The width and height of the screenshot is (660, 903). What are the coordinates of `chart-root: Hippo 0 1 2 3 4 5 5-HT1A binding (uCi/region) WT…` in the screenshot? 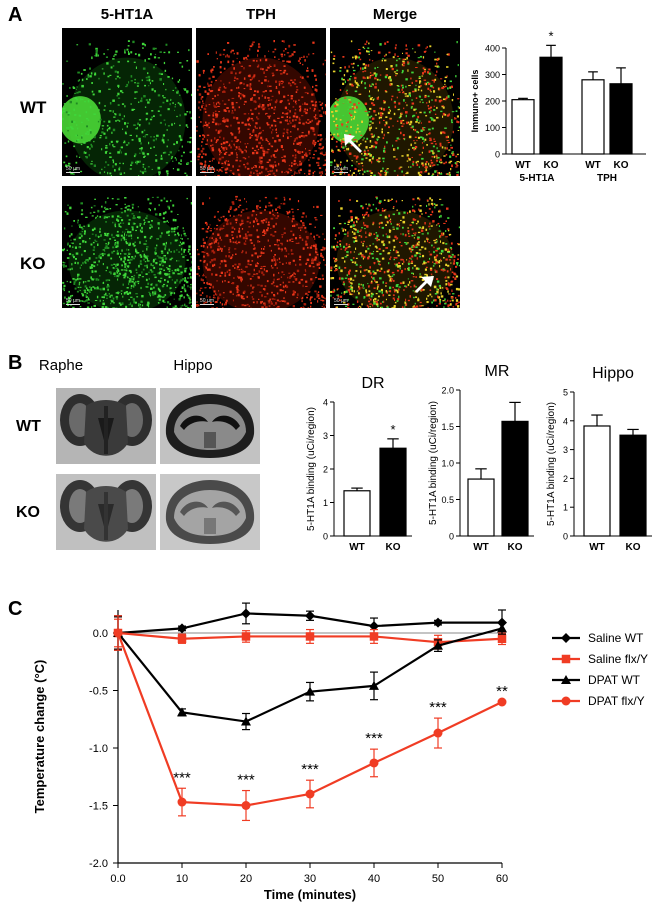 It's located at (599, 459).